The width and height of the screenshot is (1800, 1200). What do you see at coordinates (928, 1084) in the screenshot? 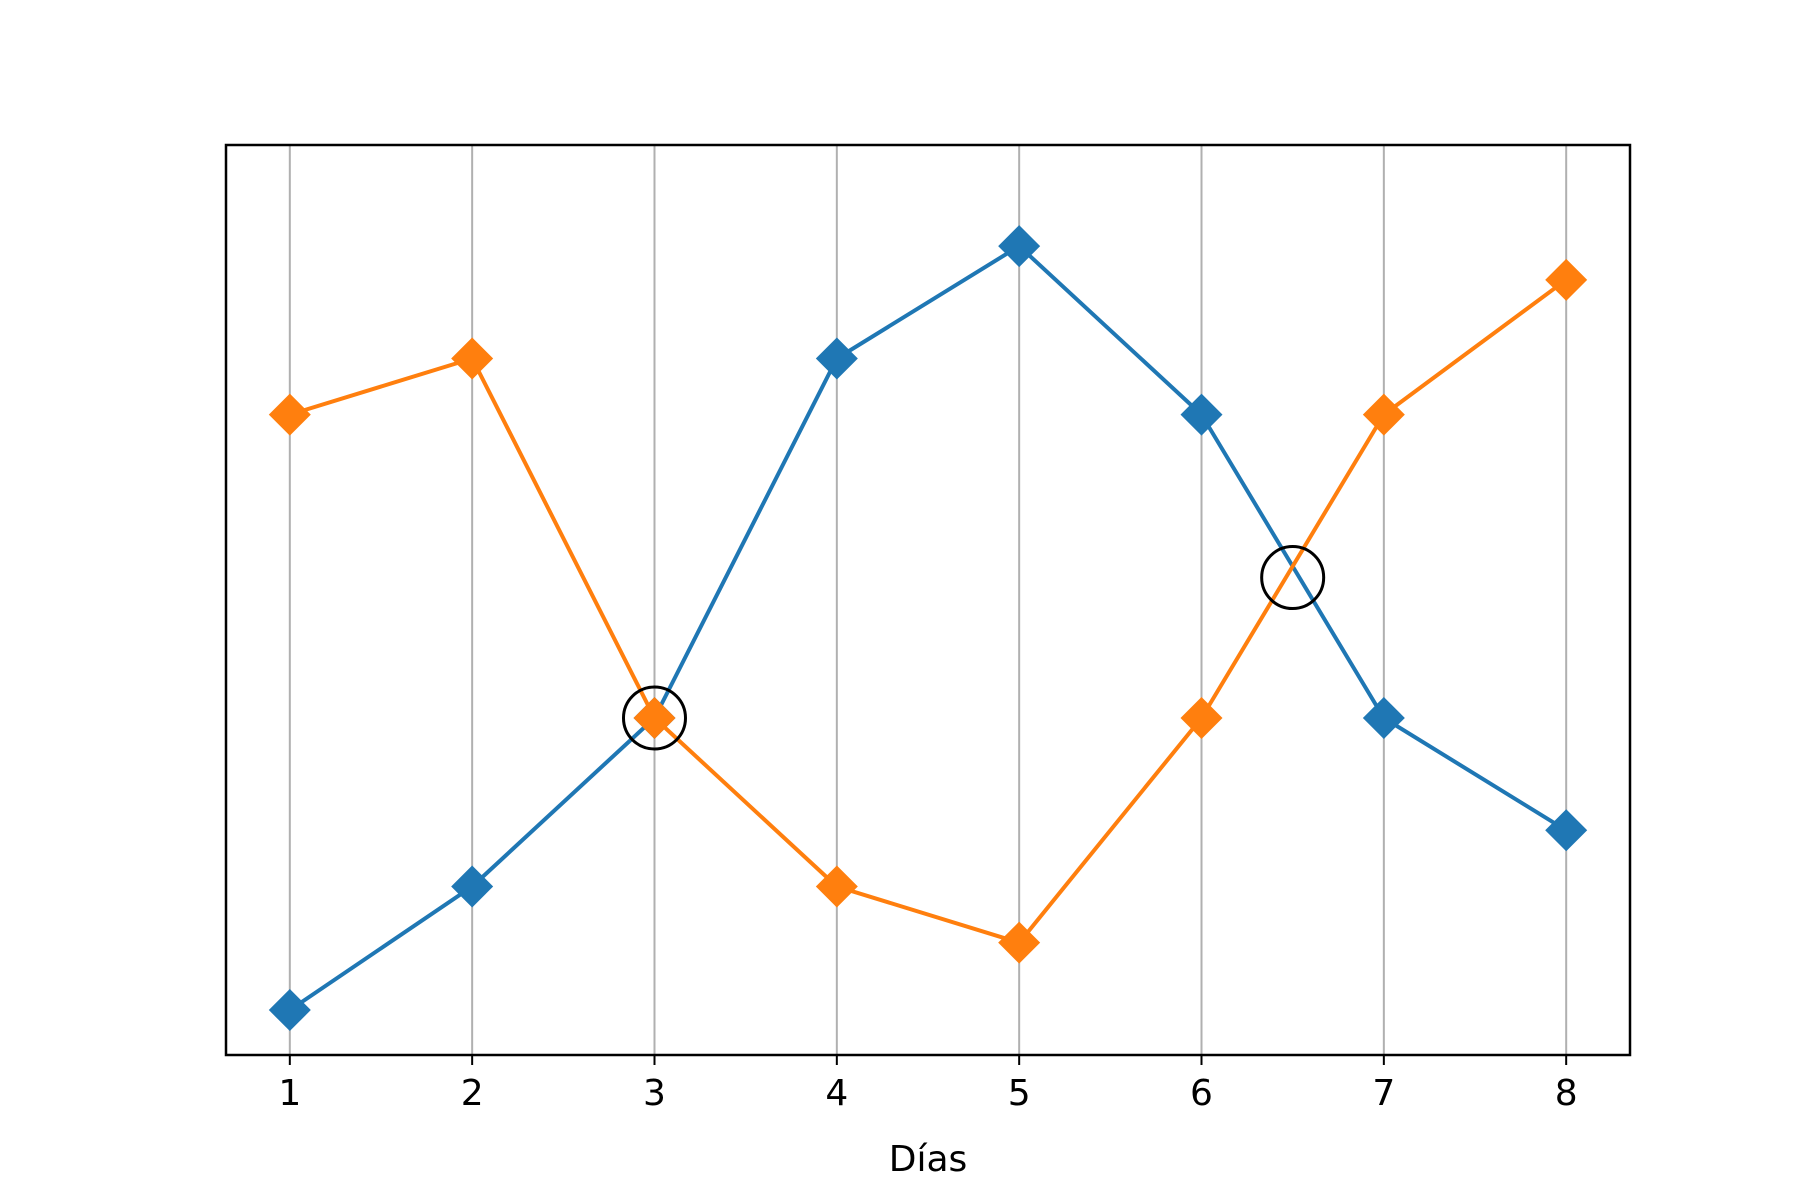
I see `x-axis-ticks: 1 2 3 4 5 6 7 8` at bounding box center [928, 1084].